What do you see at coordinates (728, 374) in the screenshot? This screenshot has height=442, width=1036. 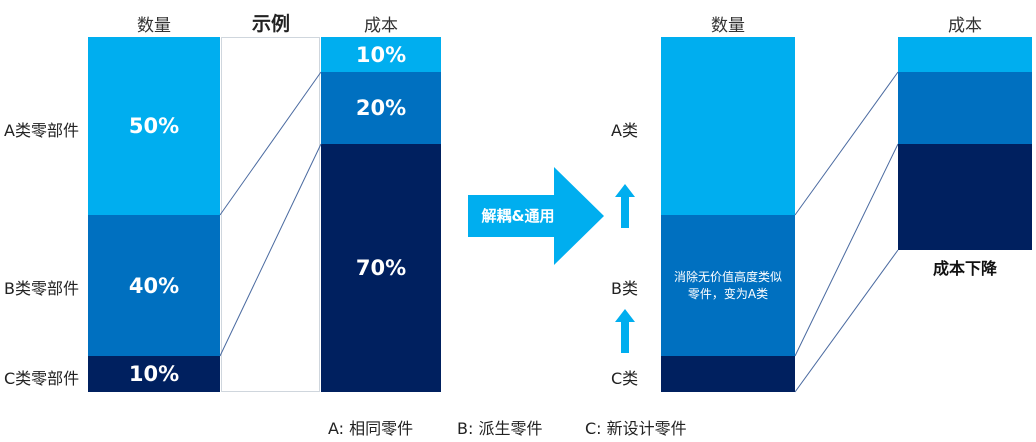 I see `right-qty-segment-c` at bounding box center [728, 374].